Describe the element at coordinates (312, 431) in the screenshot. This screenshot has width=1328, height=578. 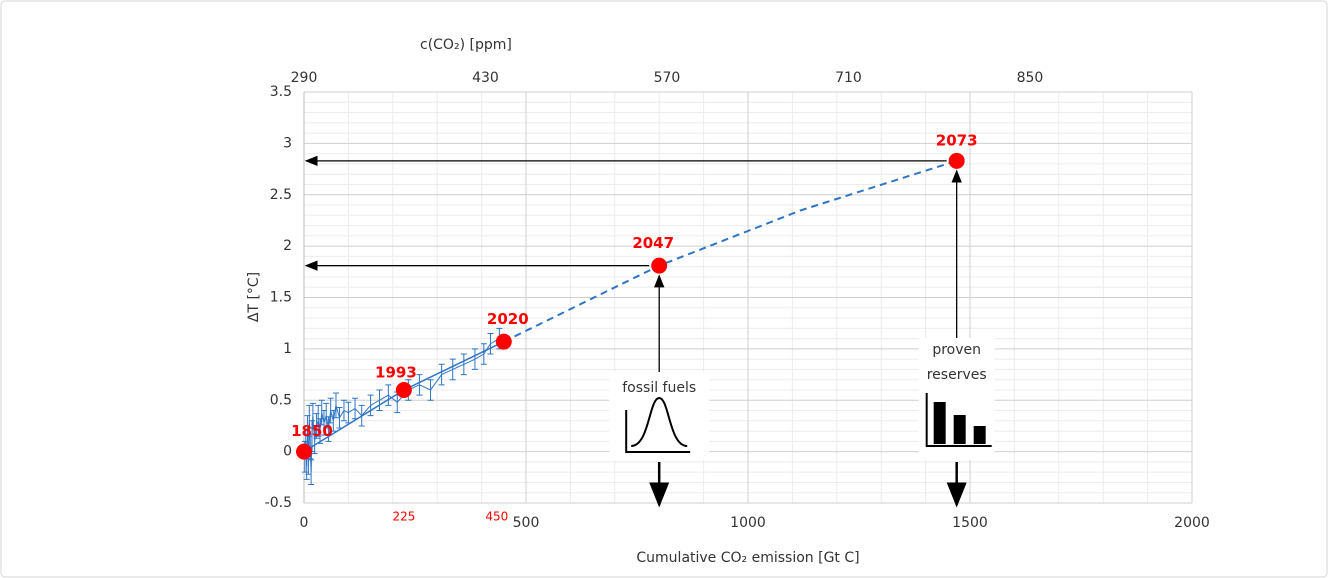
I see `milestone-label: 1850` at that location.